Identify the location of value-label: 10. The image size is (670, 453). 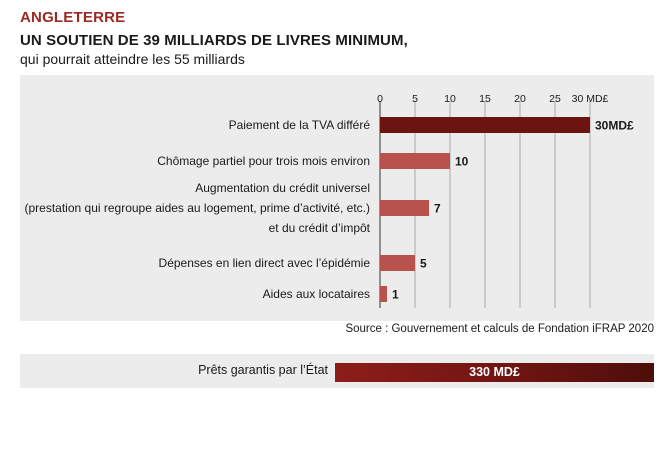
(462, 162).